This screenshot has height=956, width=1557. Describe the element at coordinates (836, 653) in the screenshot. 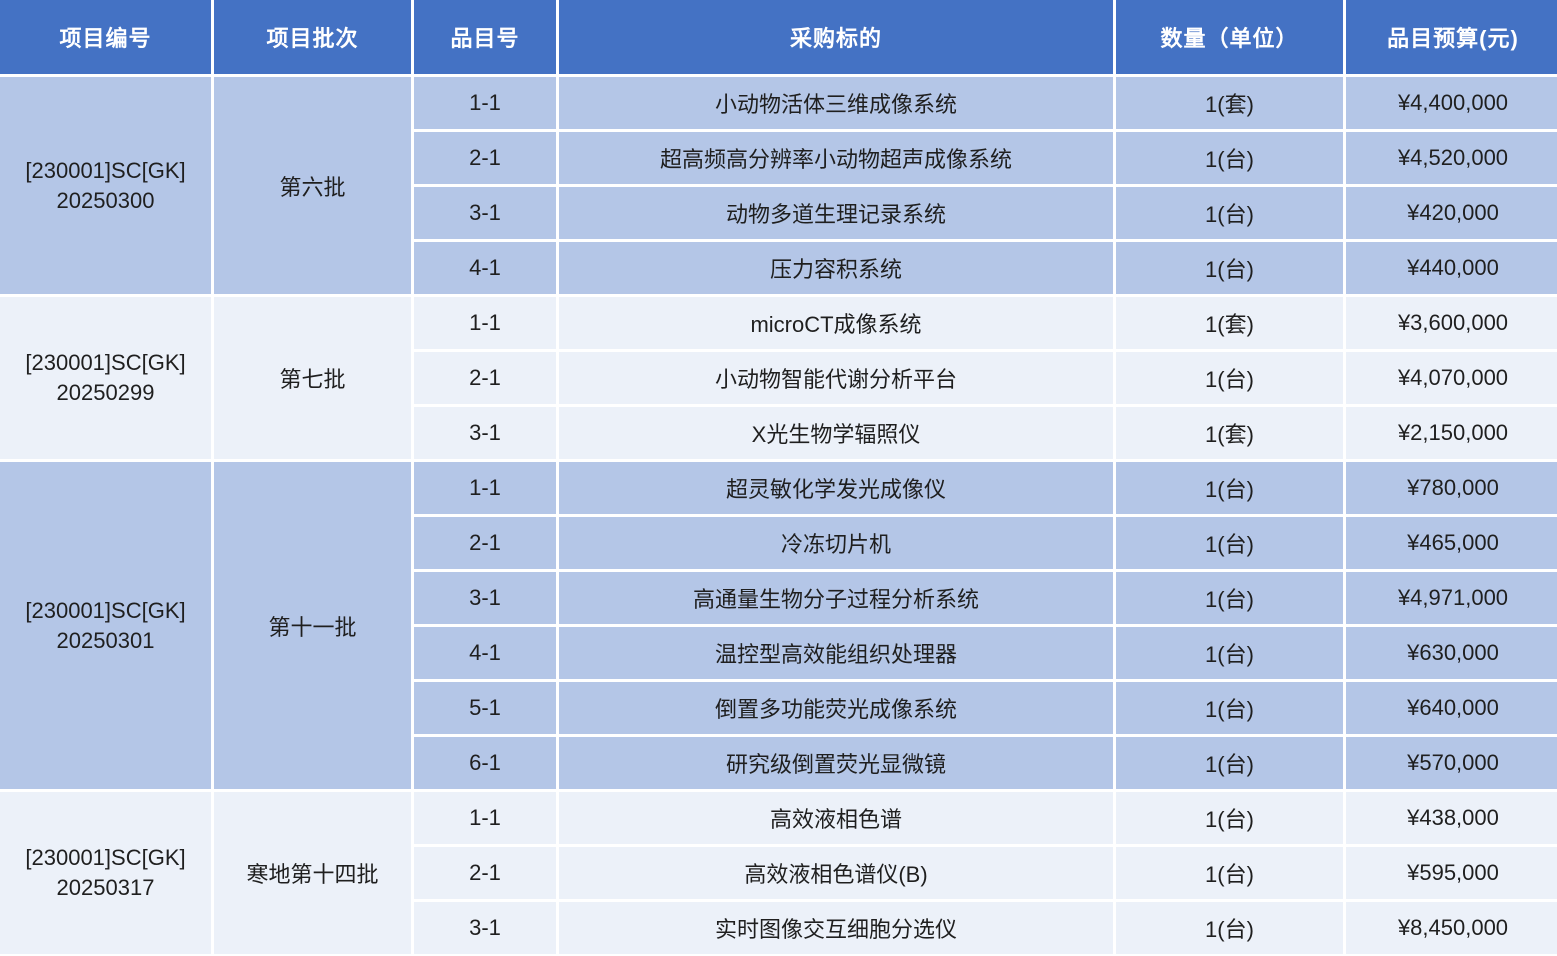

I see `target-cell: 温控型高效能组织处理器` at that location.